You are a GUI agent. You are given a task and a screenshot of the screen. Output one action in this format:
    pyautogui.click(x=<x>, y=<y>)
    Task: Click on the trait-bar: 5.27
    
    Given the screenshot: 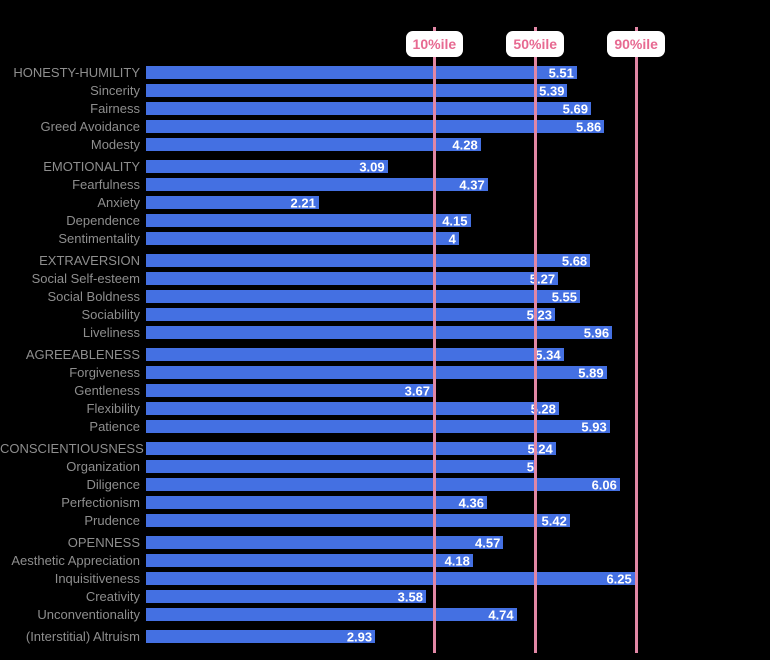 What is the action you would take?
    pyautogui.click(x=352, y=278)
    